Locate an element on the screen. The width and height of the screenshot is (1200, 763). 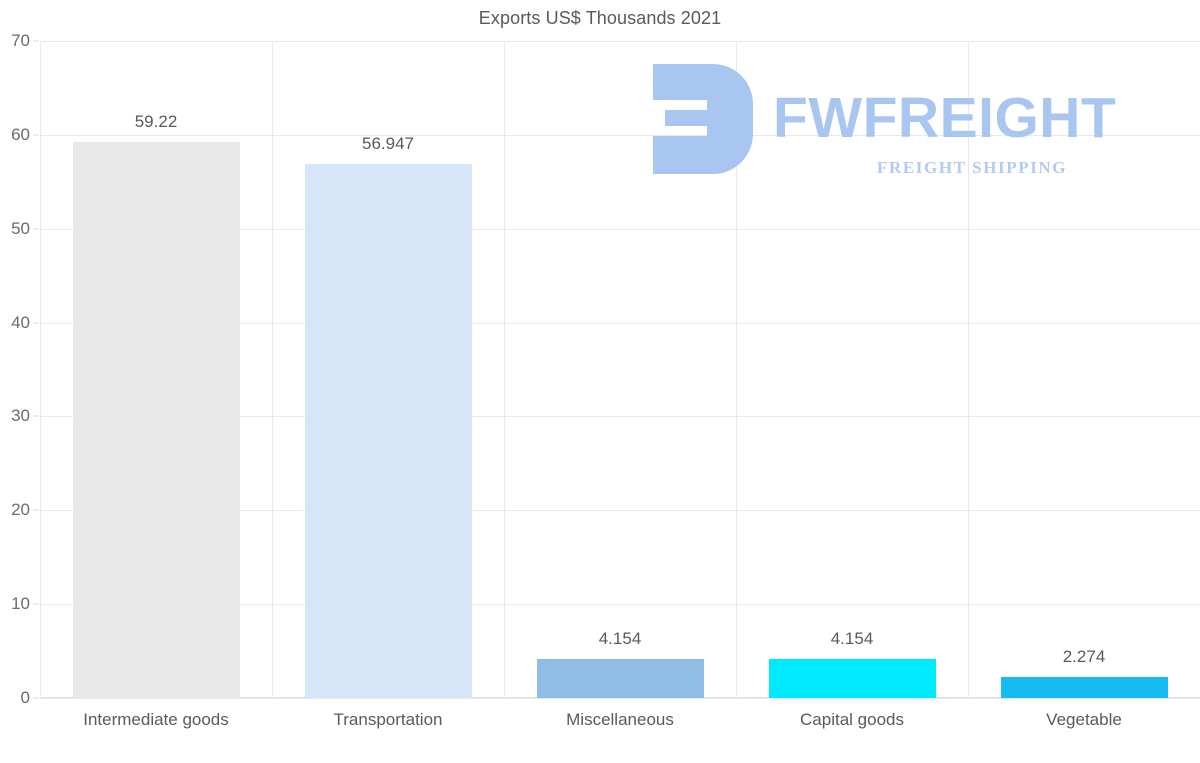
y-axis-tick-label: 50 is located at coordinates (20, 228).